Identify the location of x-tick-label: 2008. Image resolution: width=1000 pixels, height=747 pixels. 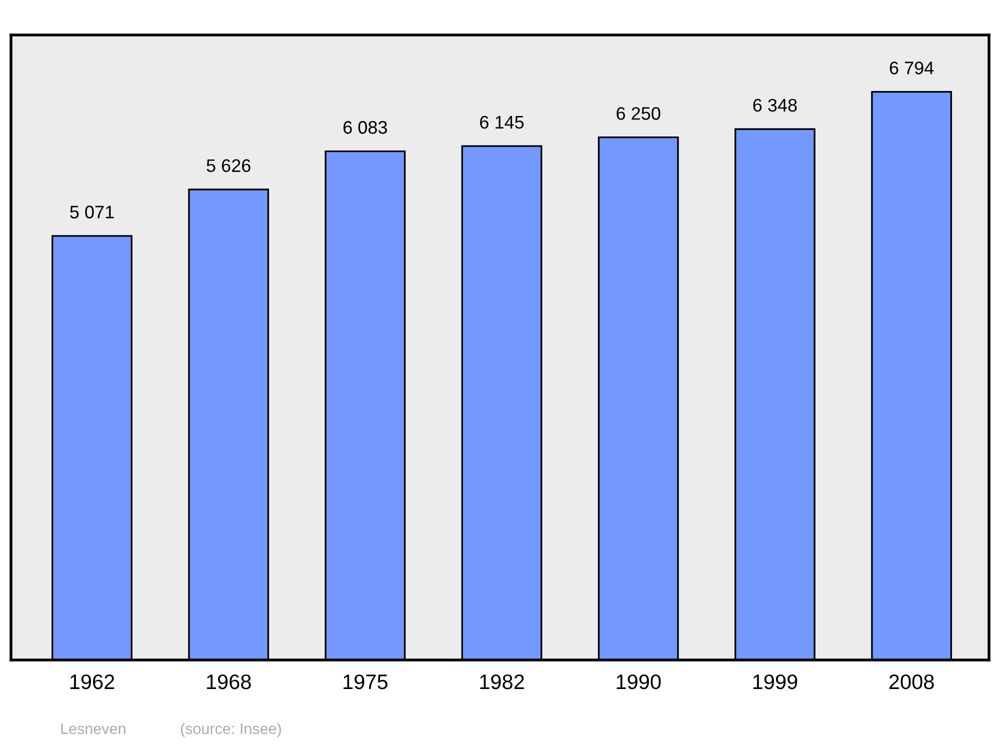
(911, 682).